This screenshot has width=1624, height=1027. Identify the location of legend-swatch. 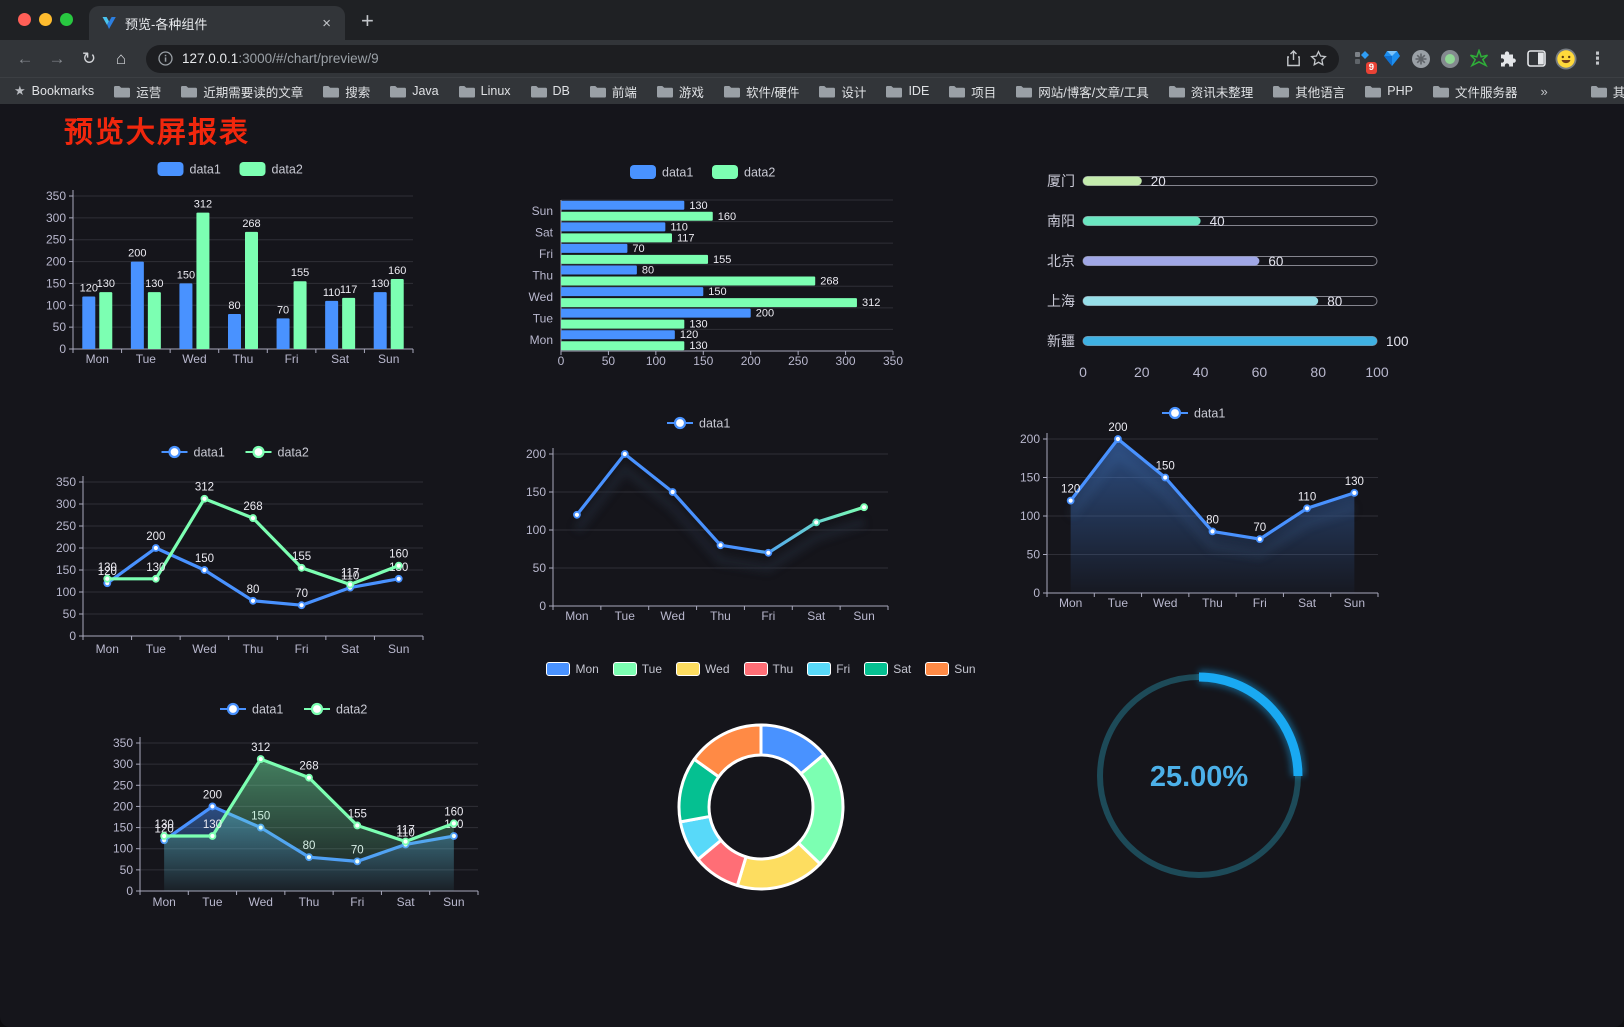
(937, 669).